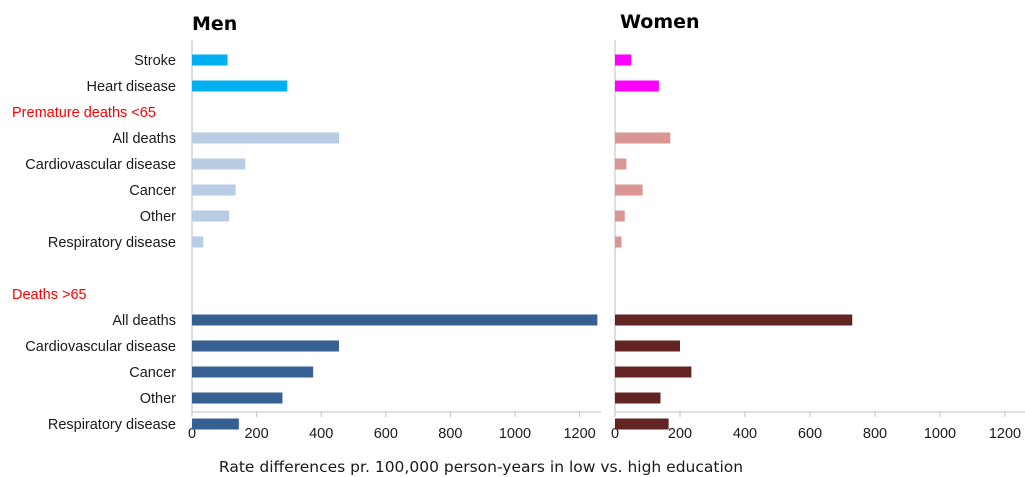  What do you see at coordinates (84, 113) in the screenshot?
I see `group-label: Premature deaths <65` at bounding box center [84, 113].